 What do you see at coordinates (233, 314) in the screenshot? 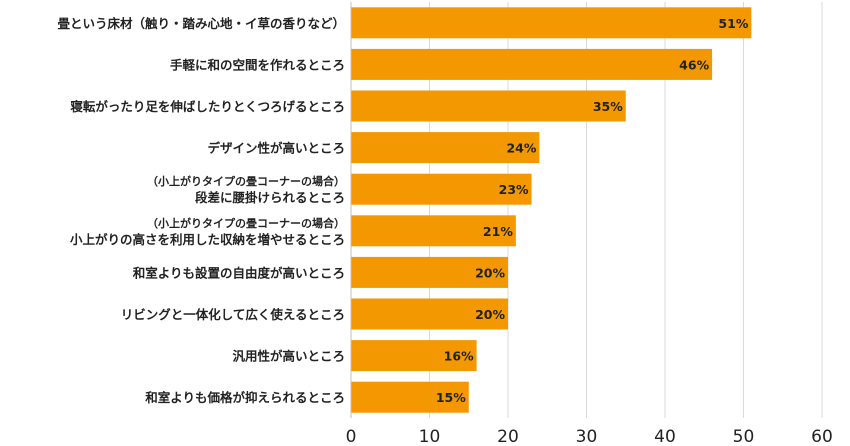
I see `category-label-8: リビングと一体化して広く使えるところ` at bounding box center [233, 314].